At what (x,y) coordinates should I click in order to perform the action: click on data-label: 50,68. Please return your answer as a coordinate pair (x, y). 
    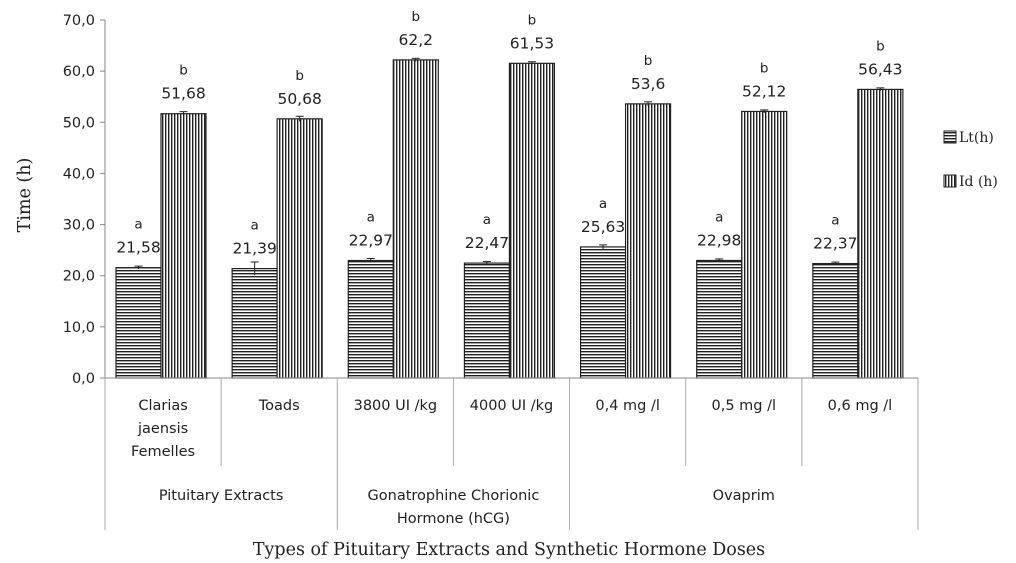
    Looking at the image, I should click on (299, 99).